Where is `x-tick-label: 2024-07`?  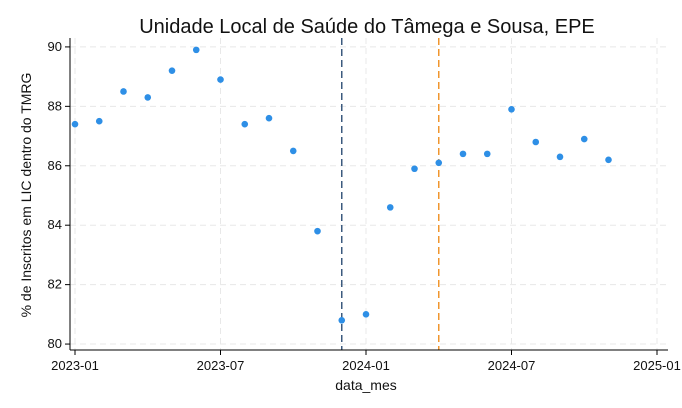 x-tick-label: 2024-07 is located at coordinates (512, 365).